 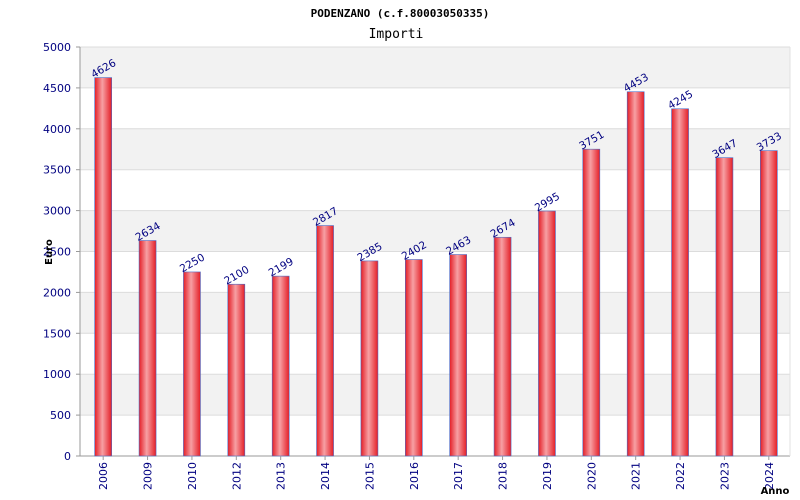 What do you see at coordinates (775, 491) in the screenshot?
I see `x-axis-label: Anno` at bounding box center [775, 491].